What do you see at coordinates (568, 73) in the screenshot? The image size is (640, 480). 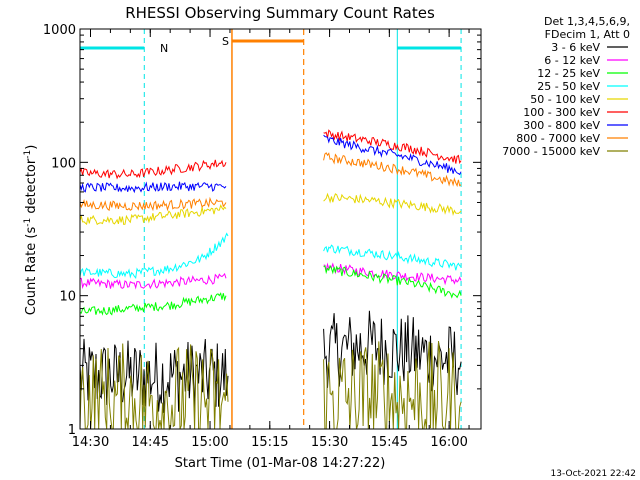 I see `legend-label: 12 - 25 keV` at bounding box center [568, 73].